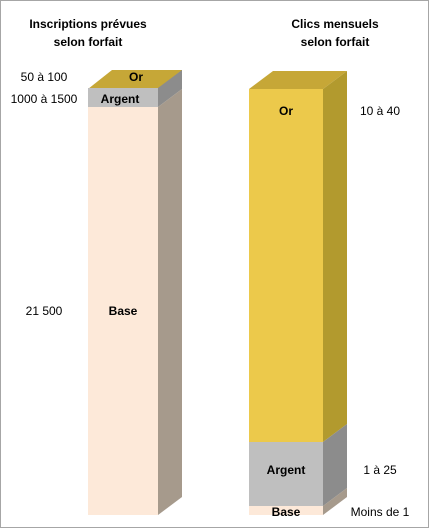  Describe the element at coordinates (136, 77) in the screenshot. I see `left-or-label: Or` at that location.